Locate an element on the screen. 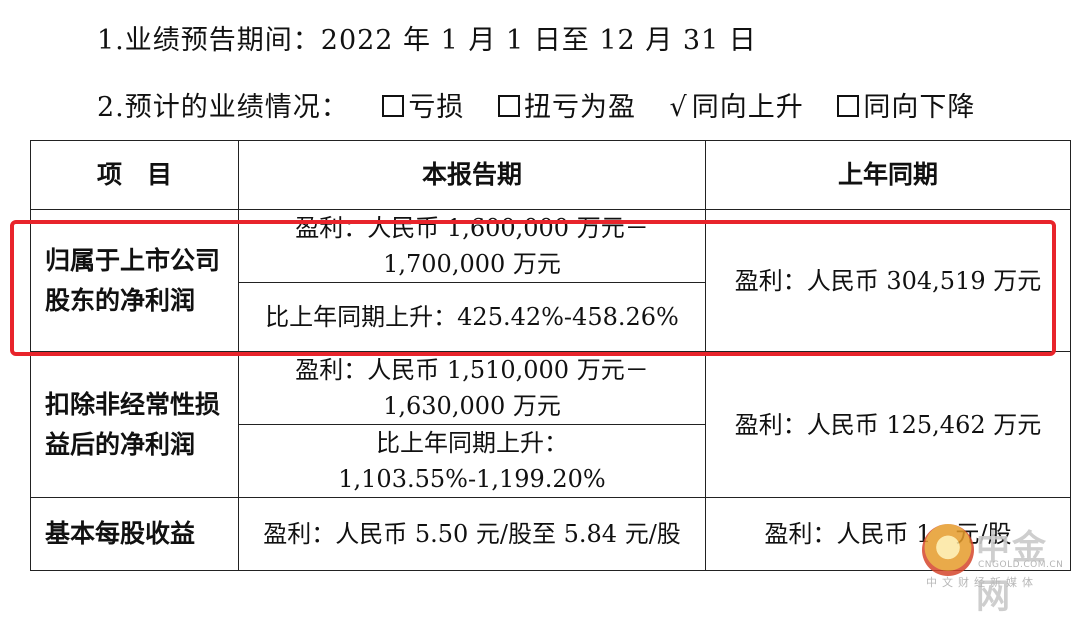 This screenshot has height=618, width=1080. checkmark-icon: √ is located at coordinates (678, 107).